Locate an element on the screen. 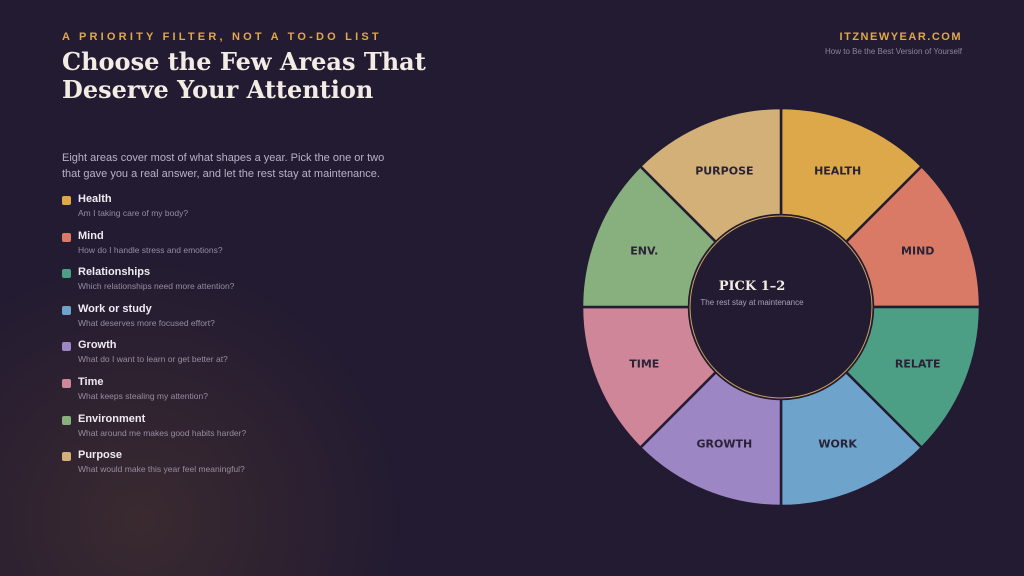 The height and width of the screenshot is (576, 1024). tagline: How to Be the Best Version of Yourself is located at coordinates (893, 51).